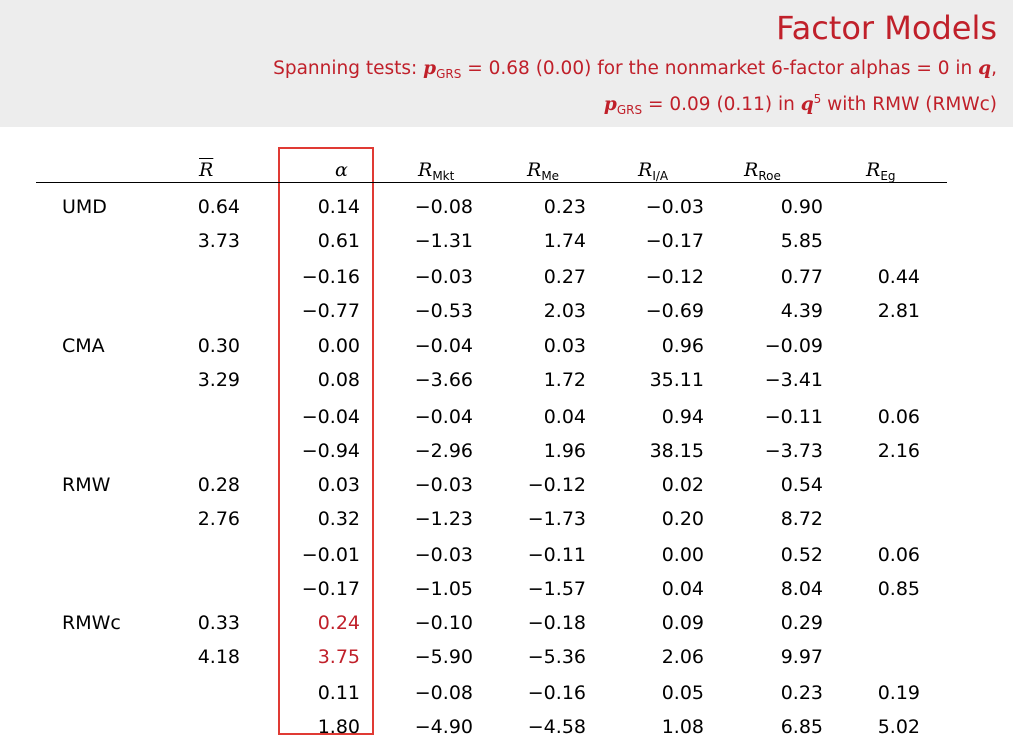 This screenshot has width=1013, height=743. I want to click on cell-alpha: 0.00, so click(338, 346).